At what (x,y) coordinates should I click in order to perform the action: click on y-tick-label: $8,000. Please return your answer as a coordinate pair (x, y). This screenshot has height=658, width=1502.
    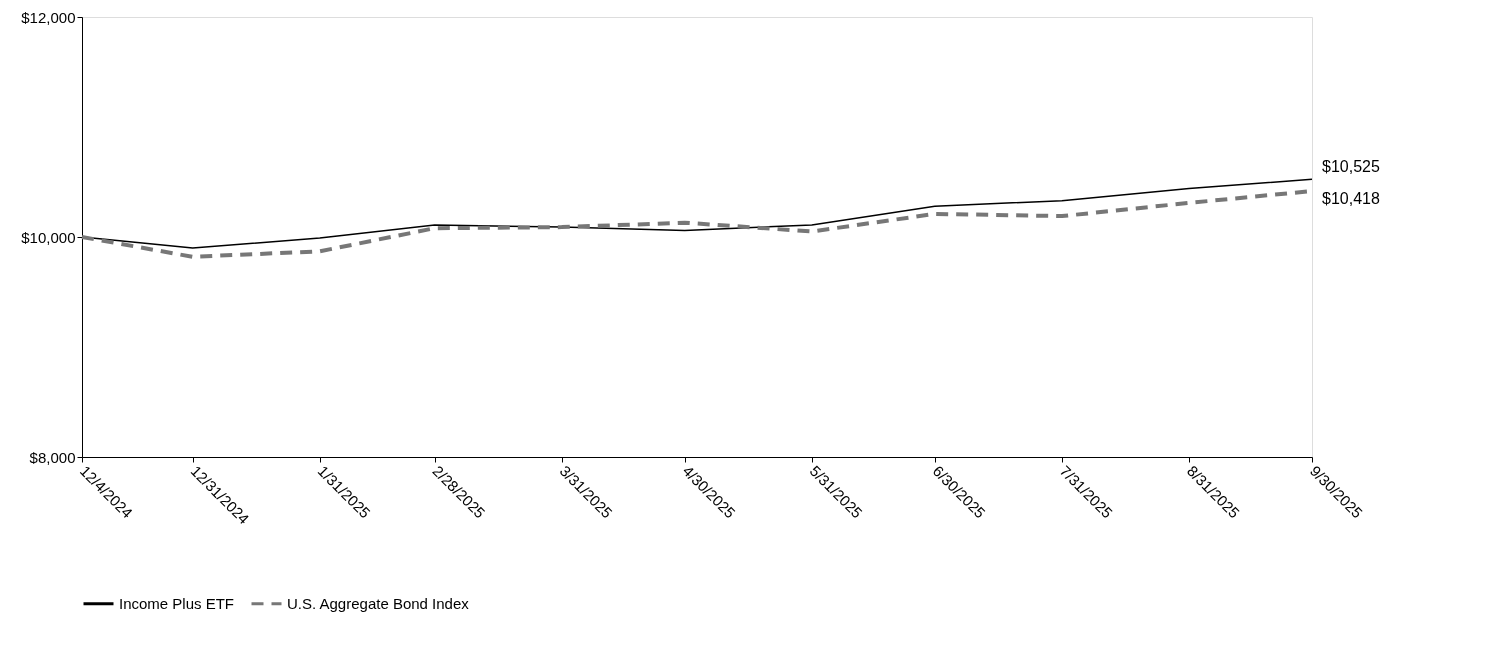
    Looking at the image, I should click on (52, 457).